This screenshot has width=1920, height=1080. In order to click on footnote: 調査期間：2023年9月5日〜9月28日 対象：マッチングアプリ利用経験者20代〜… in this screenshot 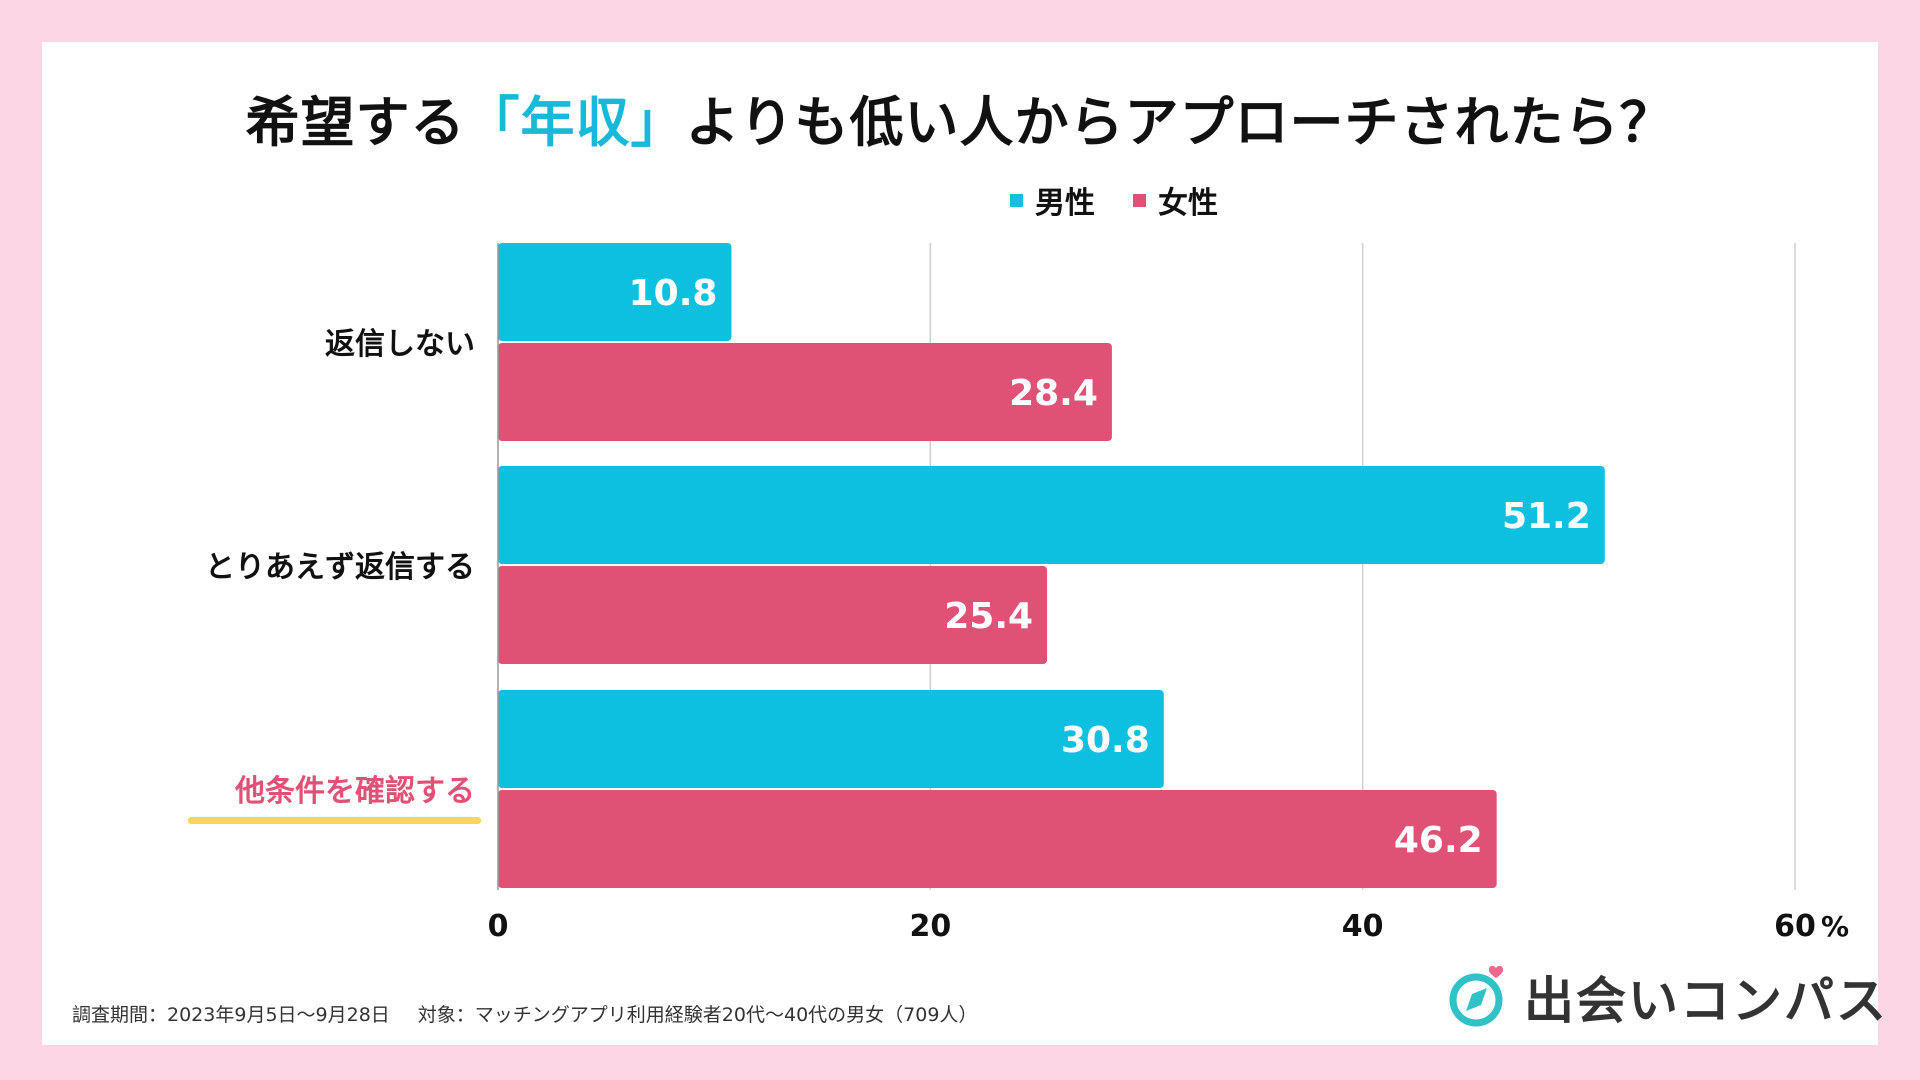, I will do `click(524, 1013)`.